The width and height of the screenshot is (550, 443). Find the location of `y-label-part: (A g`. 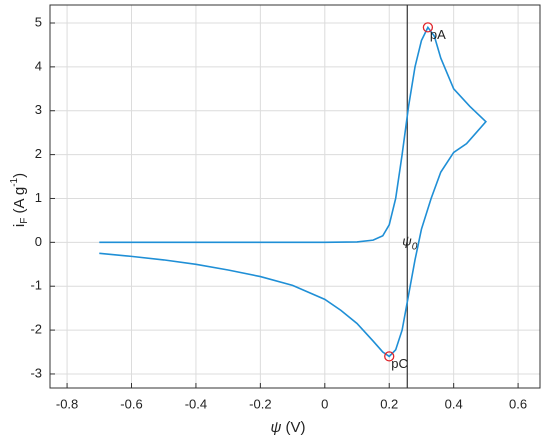

y-label-part: (A g is located at coordinates (19, 202).